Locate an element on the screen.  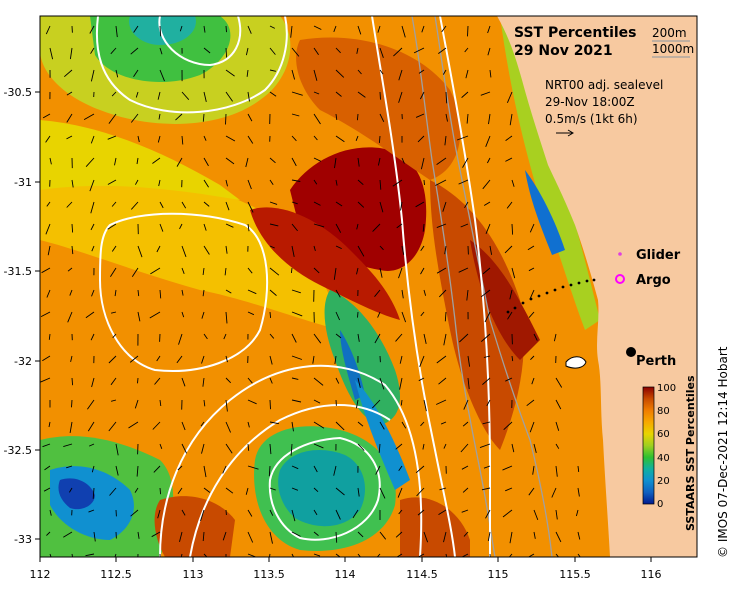
map-title: SST Percentiles is located at coordinates (575, 33).